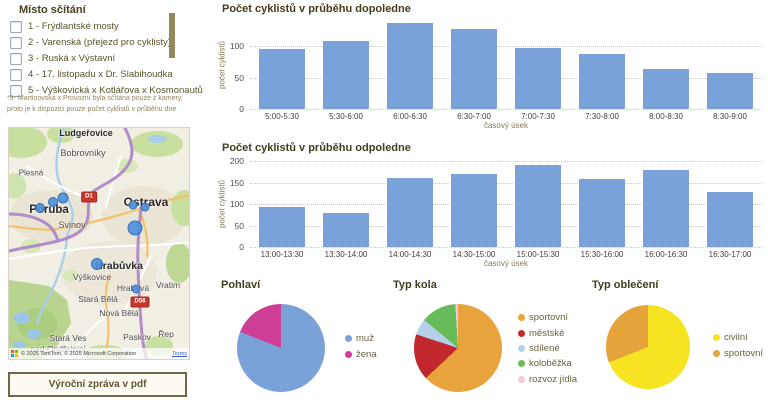  I want to click on location-checkbox-item: 2 - Varenská (přejezd pro cyklisty), so click(90, 42).